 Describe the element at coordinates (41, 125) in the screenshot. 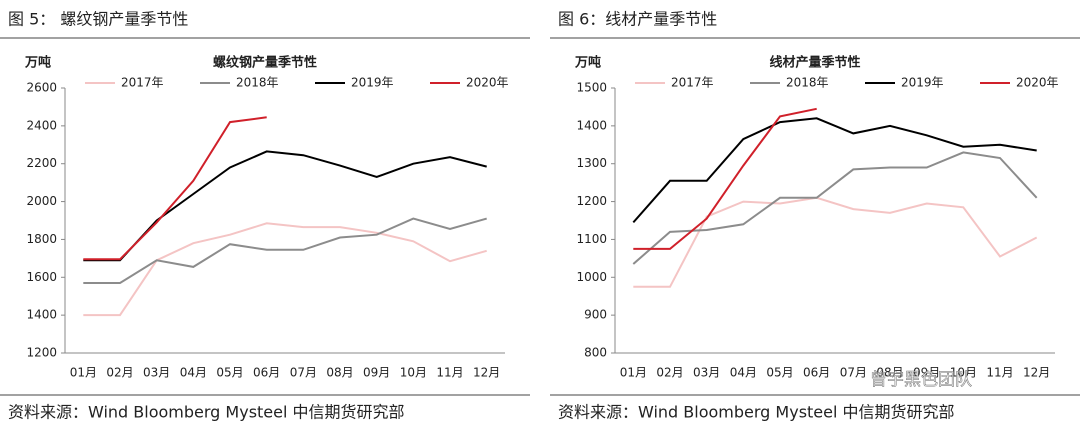

I see `y-tick-label: 2400` at that location.